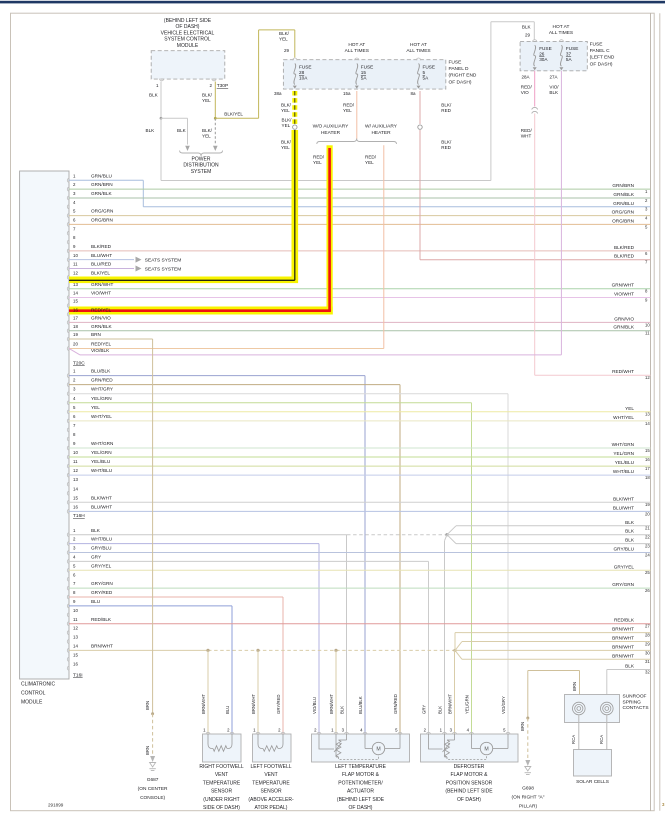 This screenshot has width=665, height=837. I want to click on svg-text: GRY/RED, so click(102, 592).